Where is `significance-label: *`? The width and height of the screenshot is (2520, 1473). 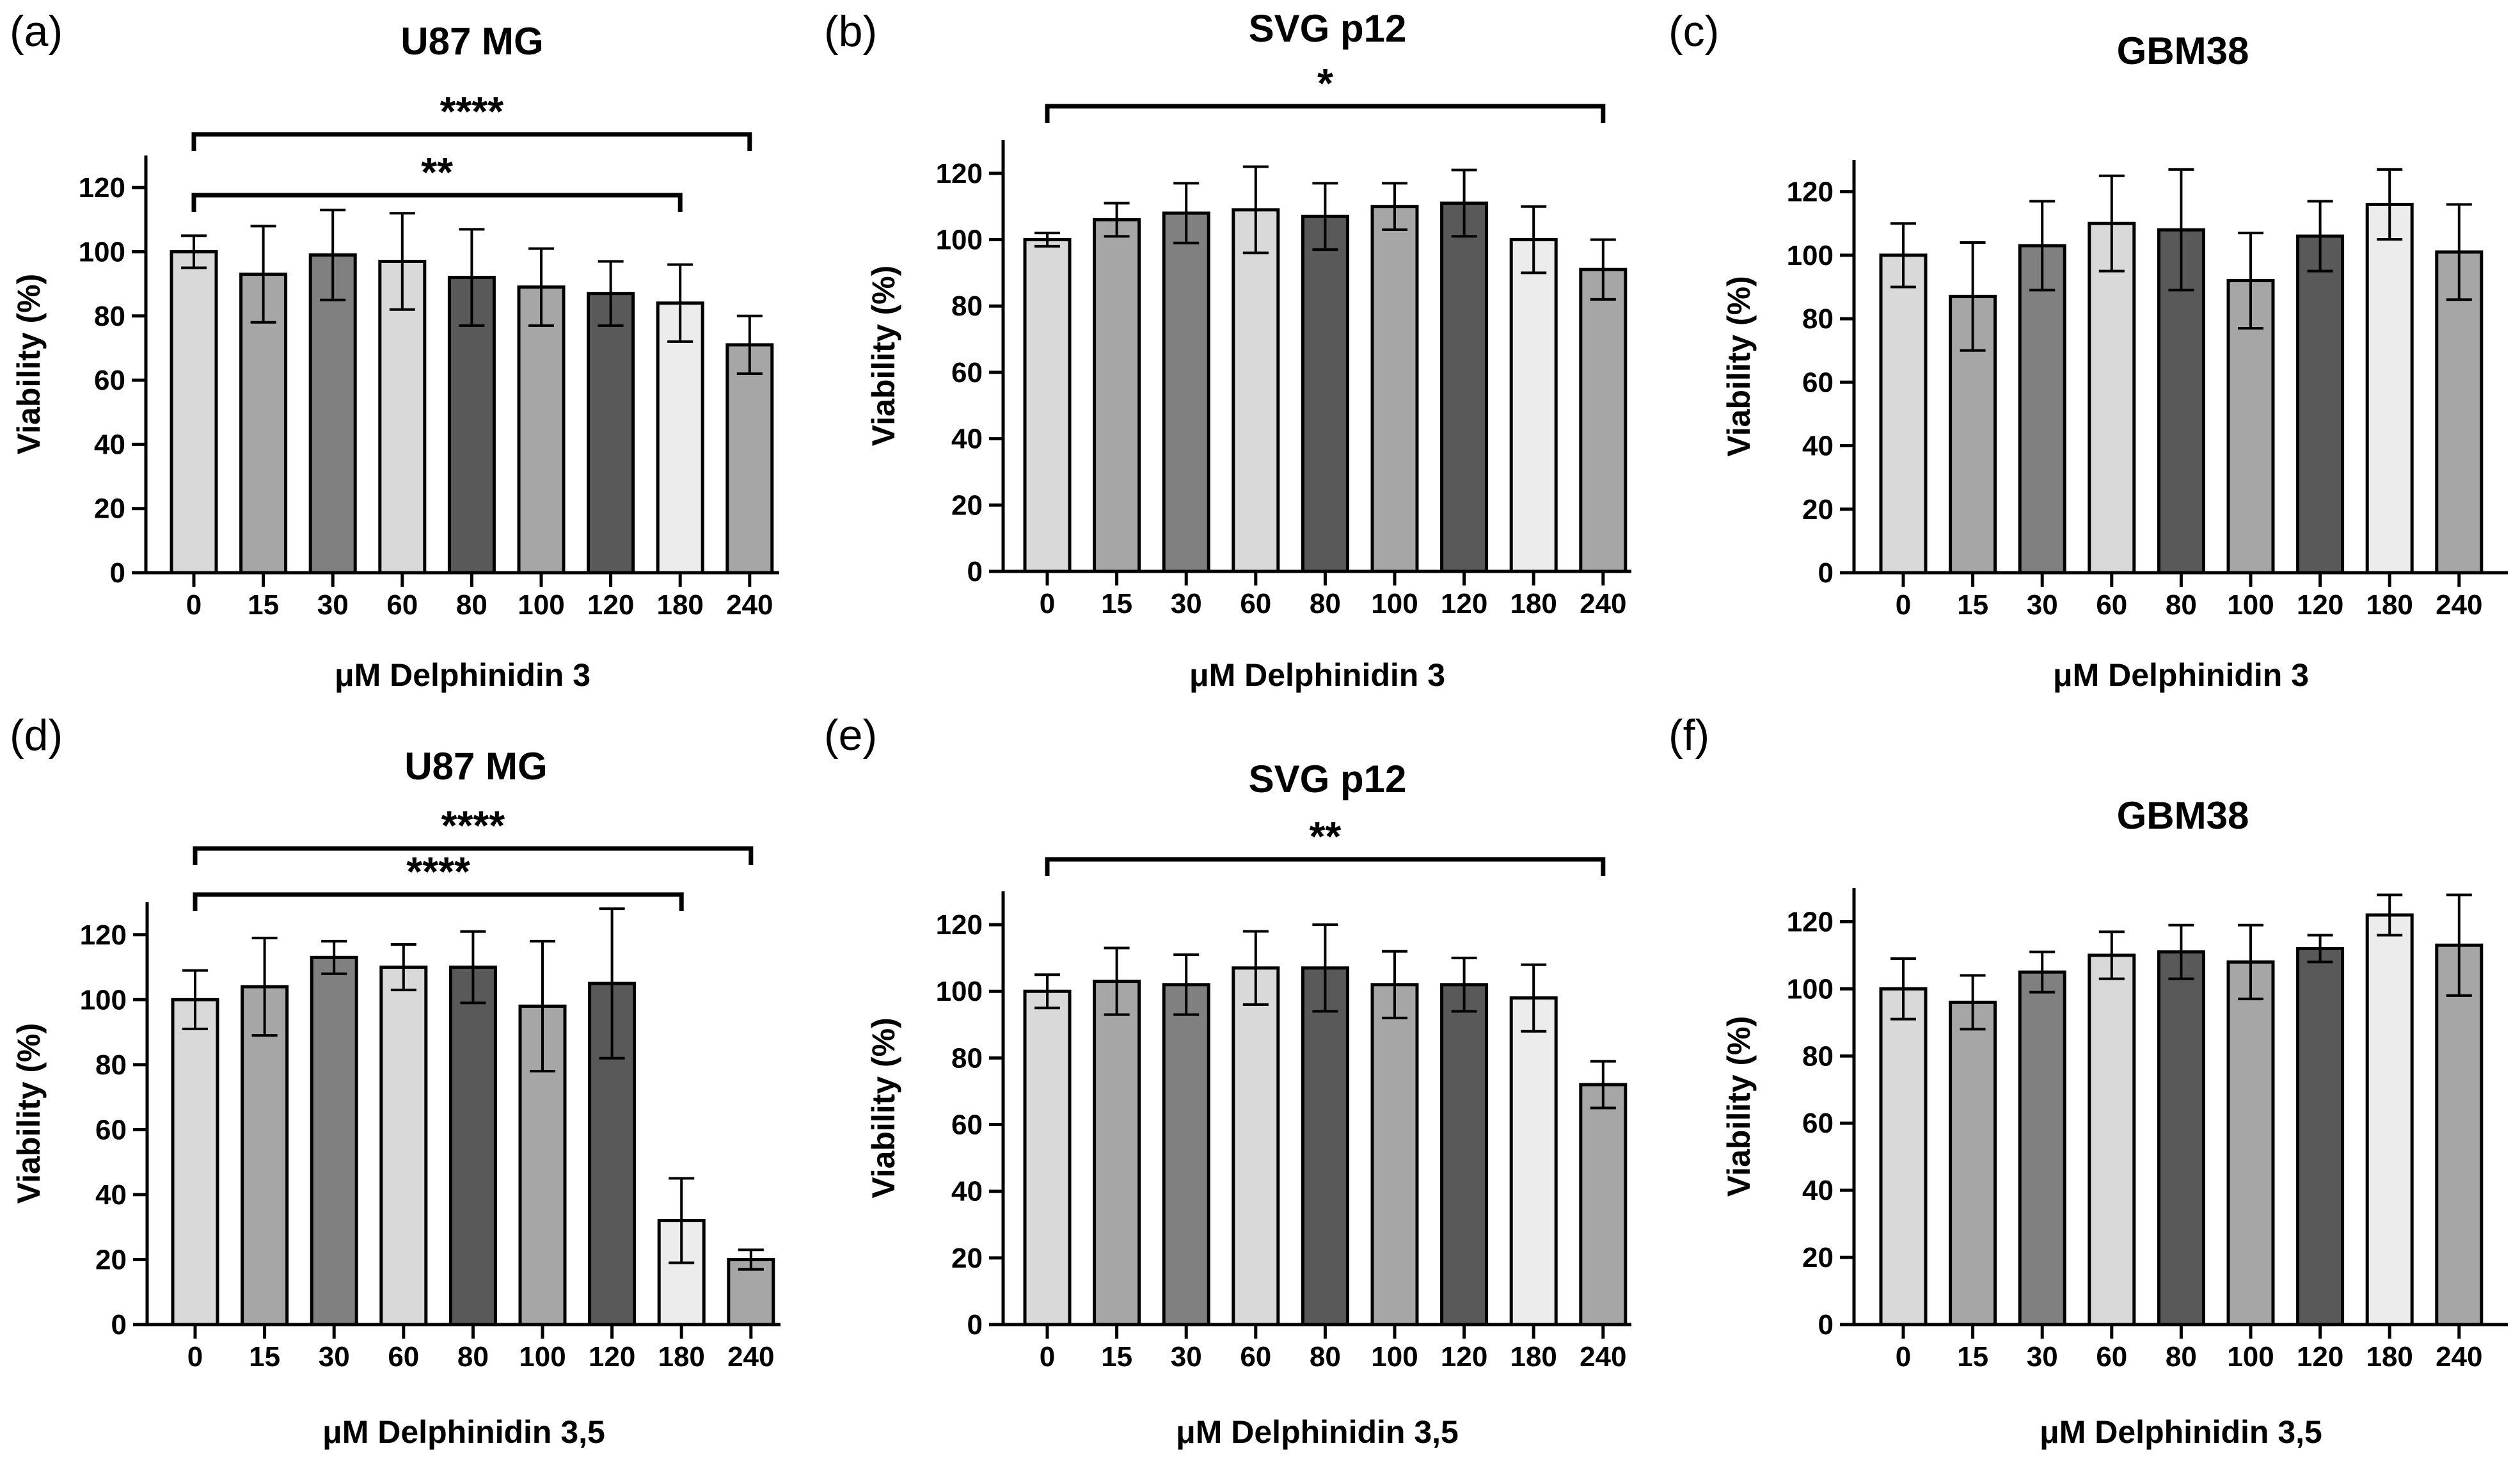 significance-label: * is located at coordinates (1325, 83).